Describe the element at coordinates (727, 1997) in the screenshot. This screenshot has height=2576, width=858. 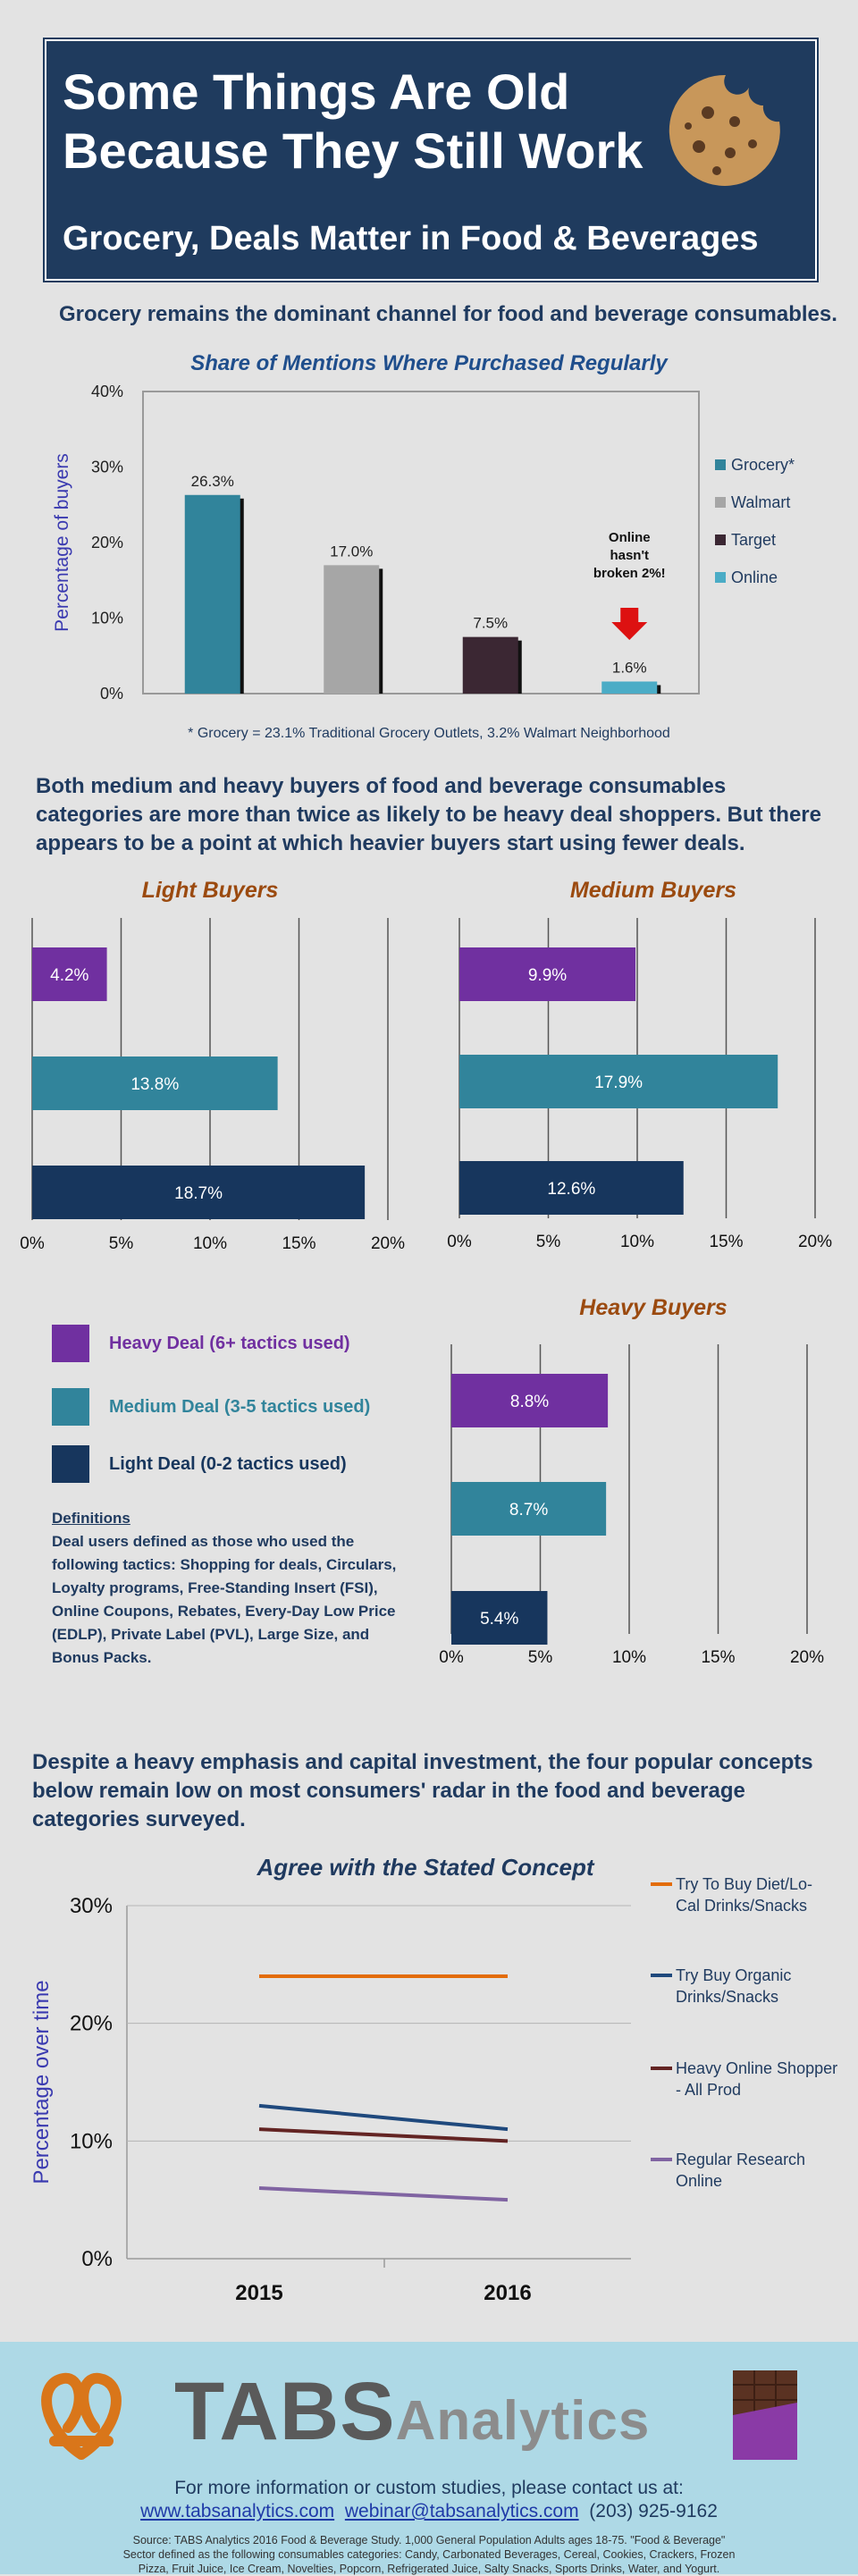
I see `legend-label: Drinks/Snacks` at that location.